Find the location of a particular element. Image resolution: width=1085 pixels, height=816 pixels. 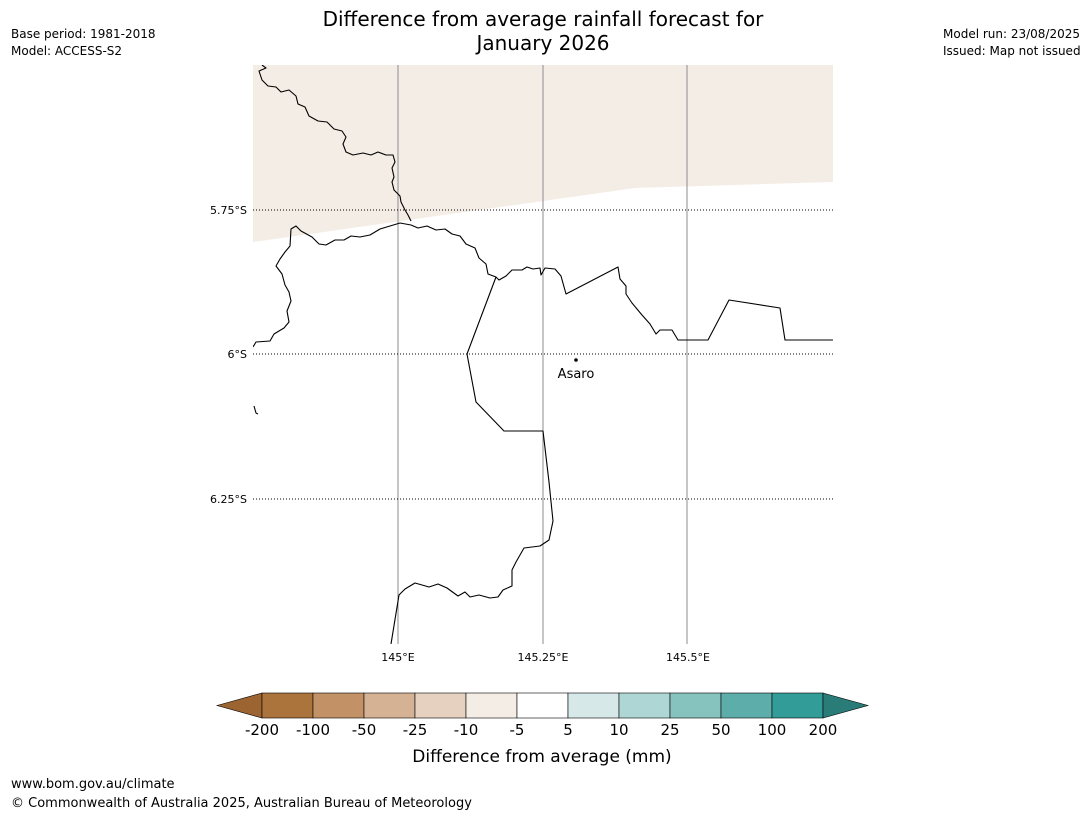

lon-label-145-5e: 145.5°E is located at coordinates (688, 657).